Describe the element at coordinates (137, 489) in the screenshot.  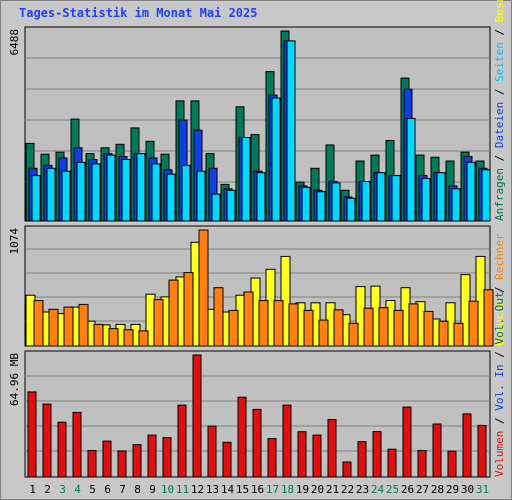
I see `xtick-label-8: 8` at that location.